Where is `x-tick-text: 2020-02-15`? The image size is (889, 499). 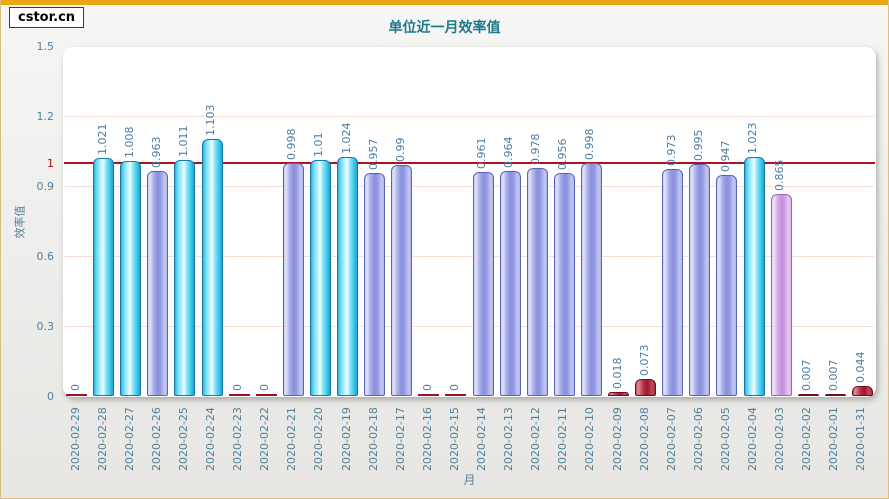 x-tick-text: 2020-02-15 is located at coordinates (454, 439).